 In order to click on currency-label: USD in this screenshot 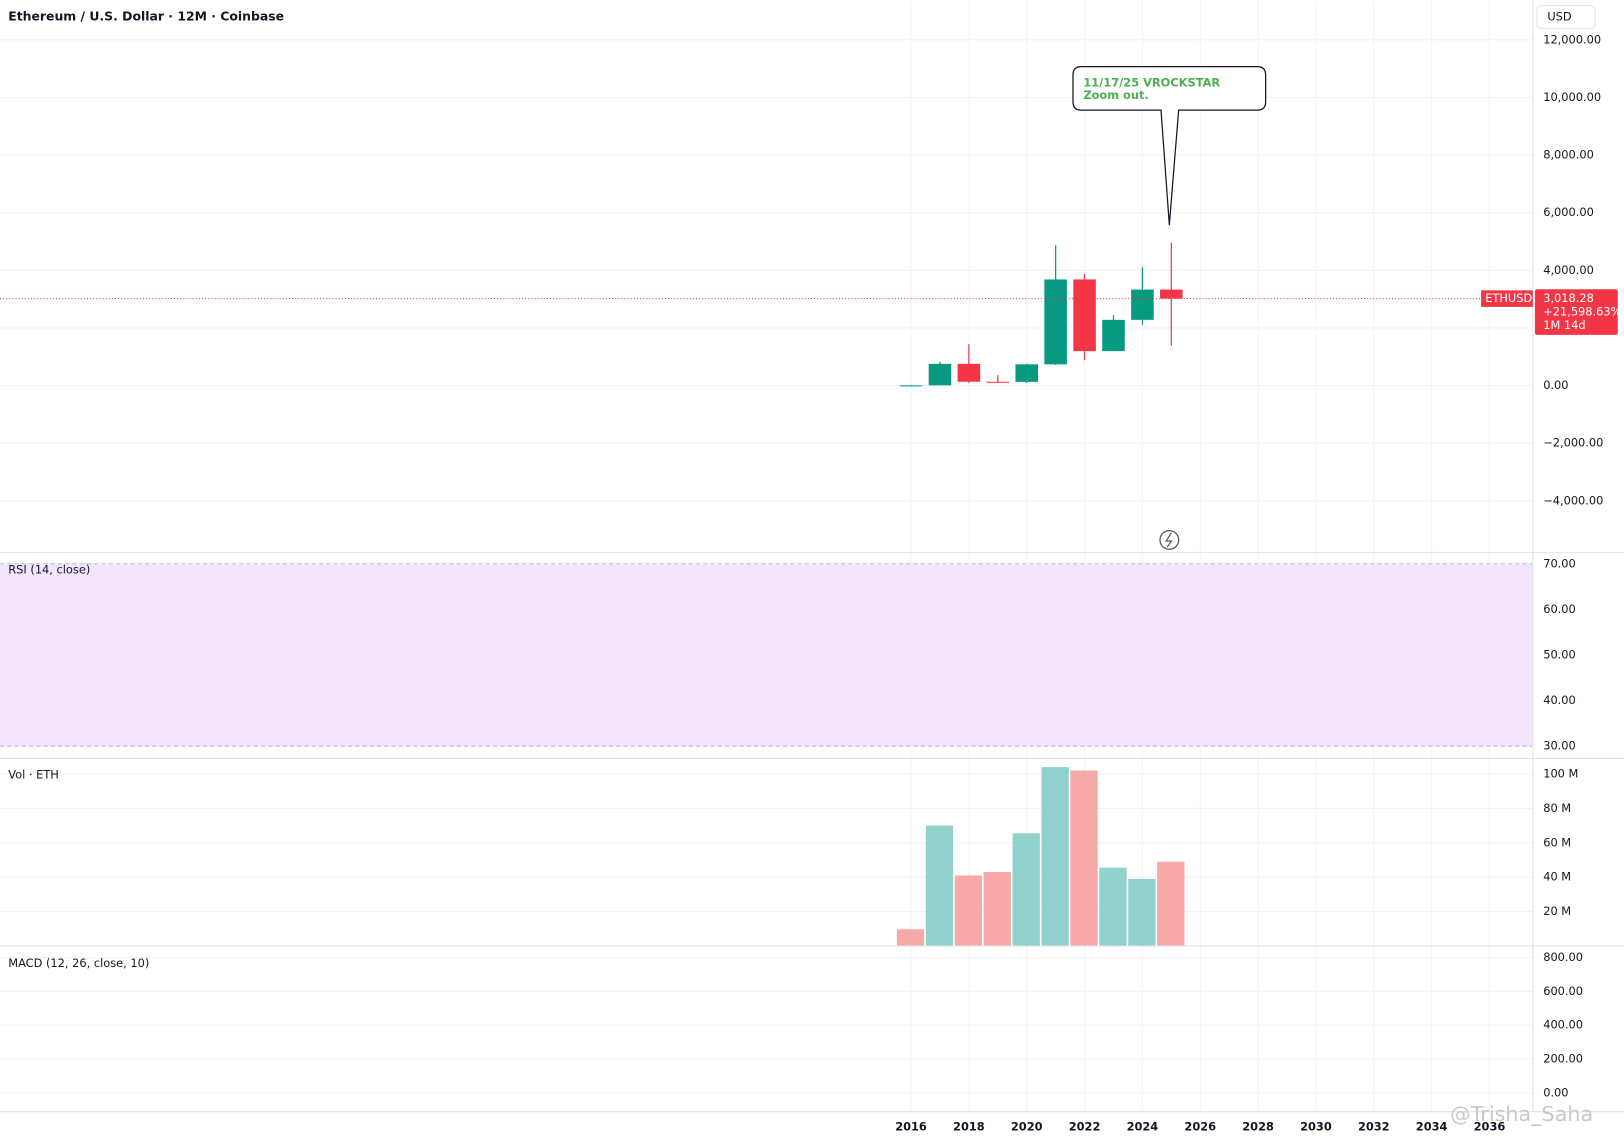, I will do `click(1559, 16)`.